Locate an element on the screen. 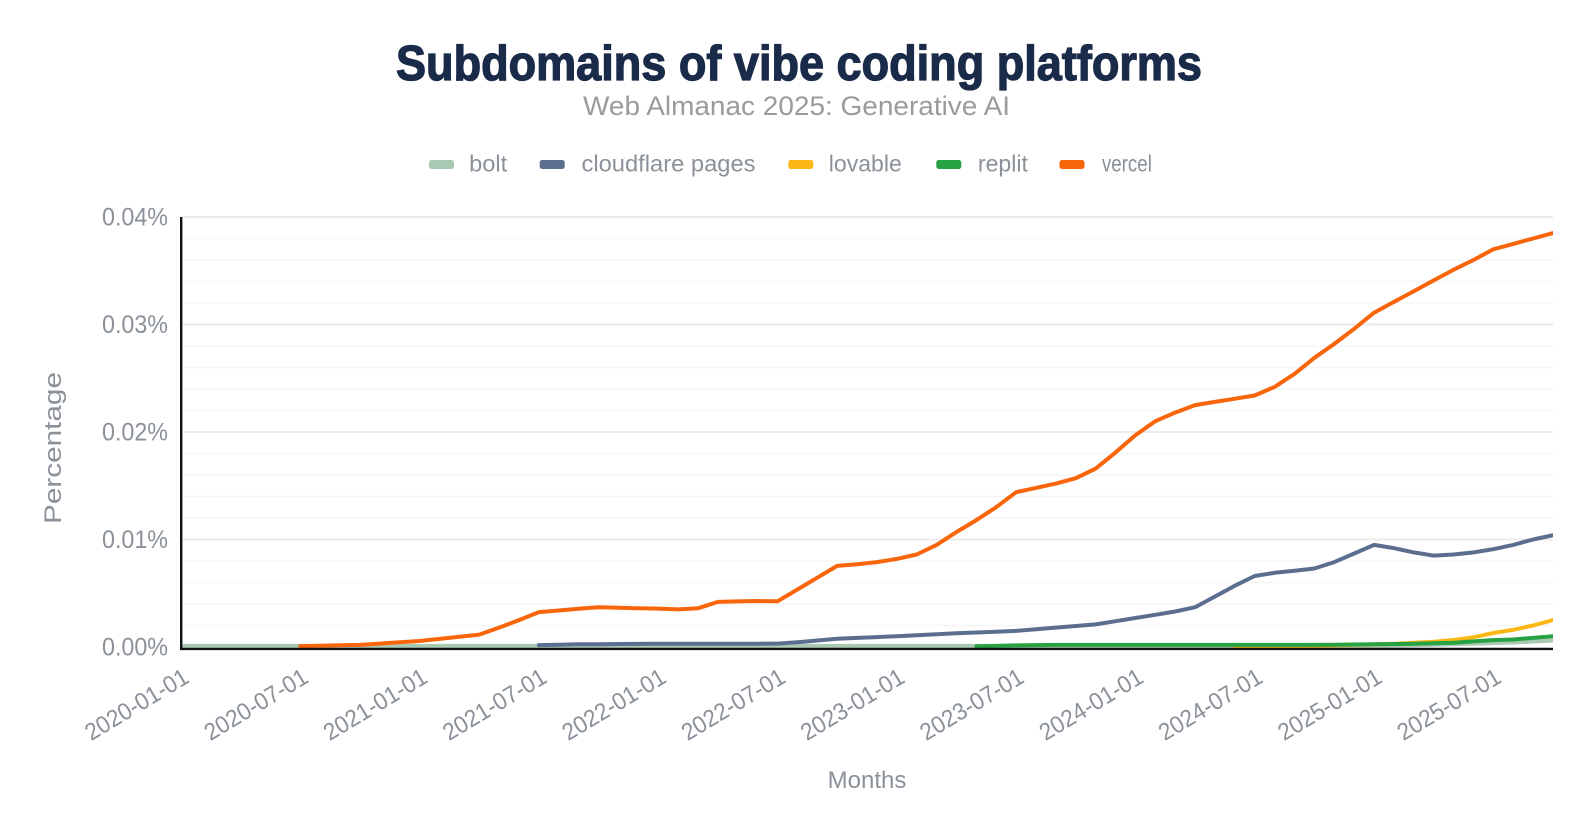 This screenshot has width=1594, height=839. svg-text: bolt is located at coordinates (488, 164).